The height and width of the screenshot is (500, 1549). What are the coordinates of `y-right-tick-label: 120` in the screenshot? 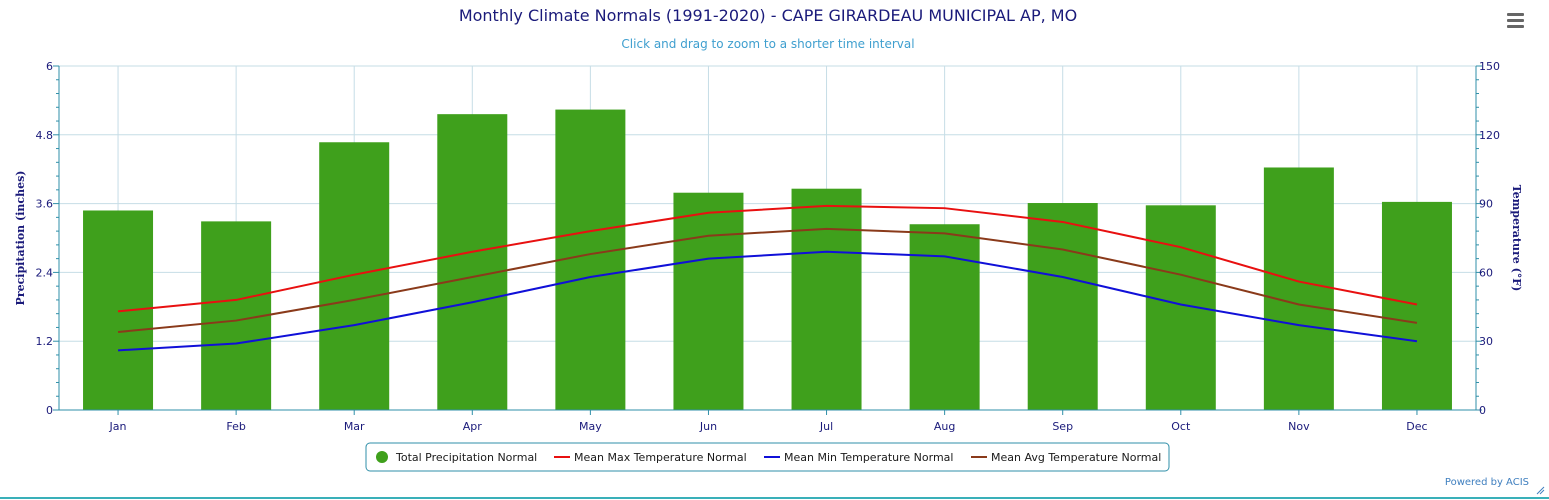 It's located at (1489, 135).